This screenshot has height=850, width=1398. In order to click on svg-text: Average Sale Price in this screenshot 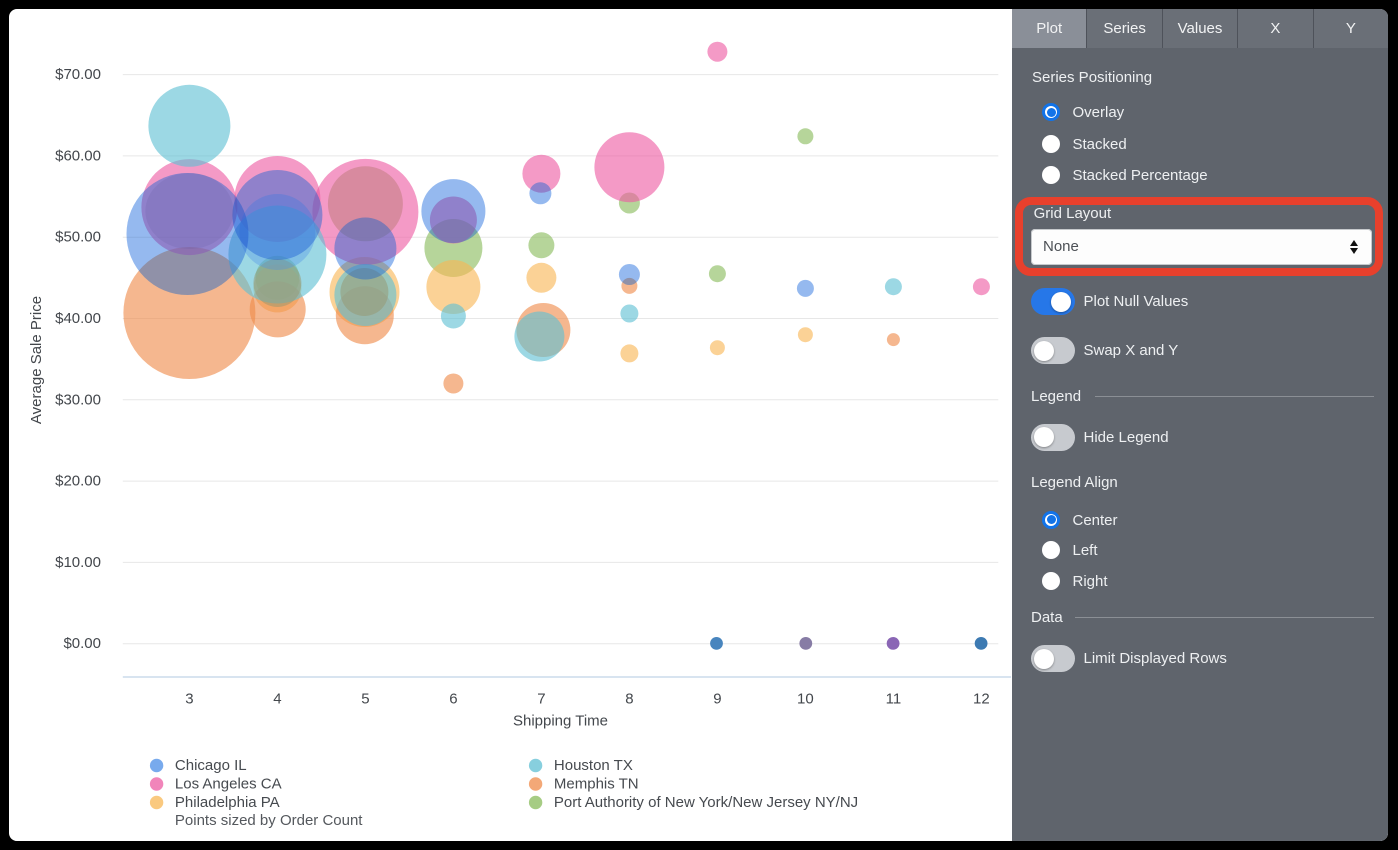, I will do `click(36, 360)`.